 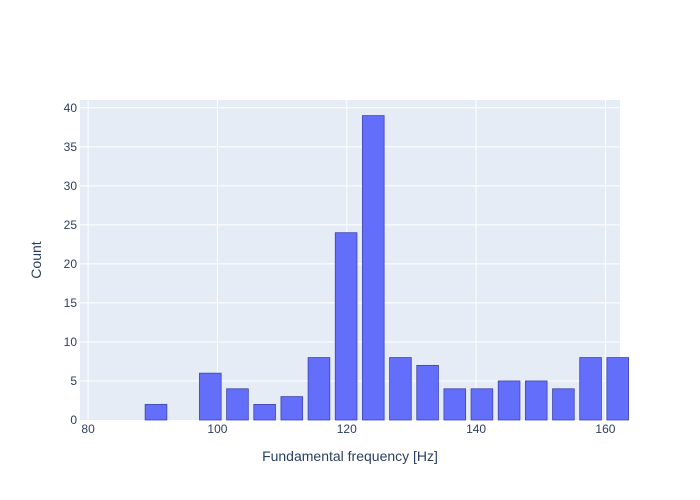 What do you see at coordinates (73, 381) in the screenshot?
I see `y-tick-label: 5` at bounding box center [73, 381].